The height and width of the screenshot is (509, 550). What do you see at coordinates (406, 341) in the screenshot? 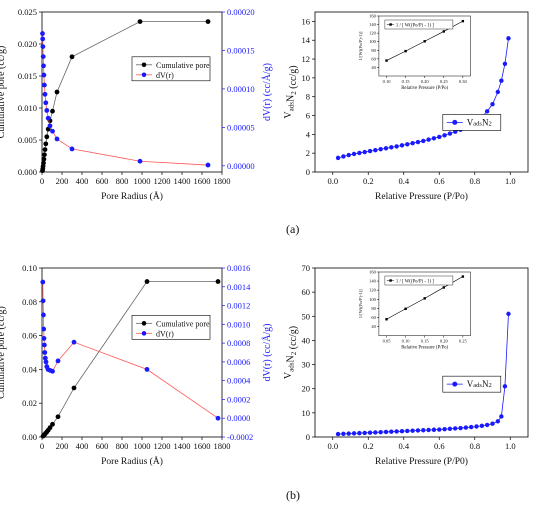
I see `inset-x-tick-label: 0.10` at bounding box center [406, 341].